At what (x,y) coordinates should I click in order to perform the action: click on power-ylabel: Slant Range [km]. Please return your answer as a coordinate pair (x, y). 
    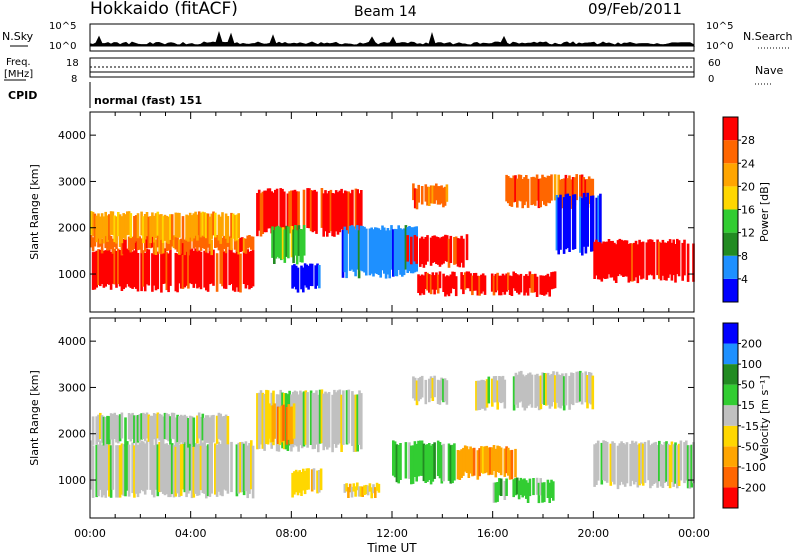
    Looking at the image, I should click on (34, 212).